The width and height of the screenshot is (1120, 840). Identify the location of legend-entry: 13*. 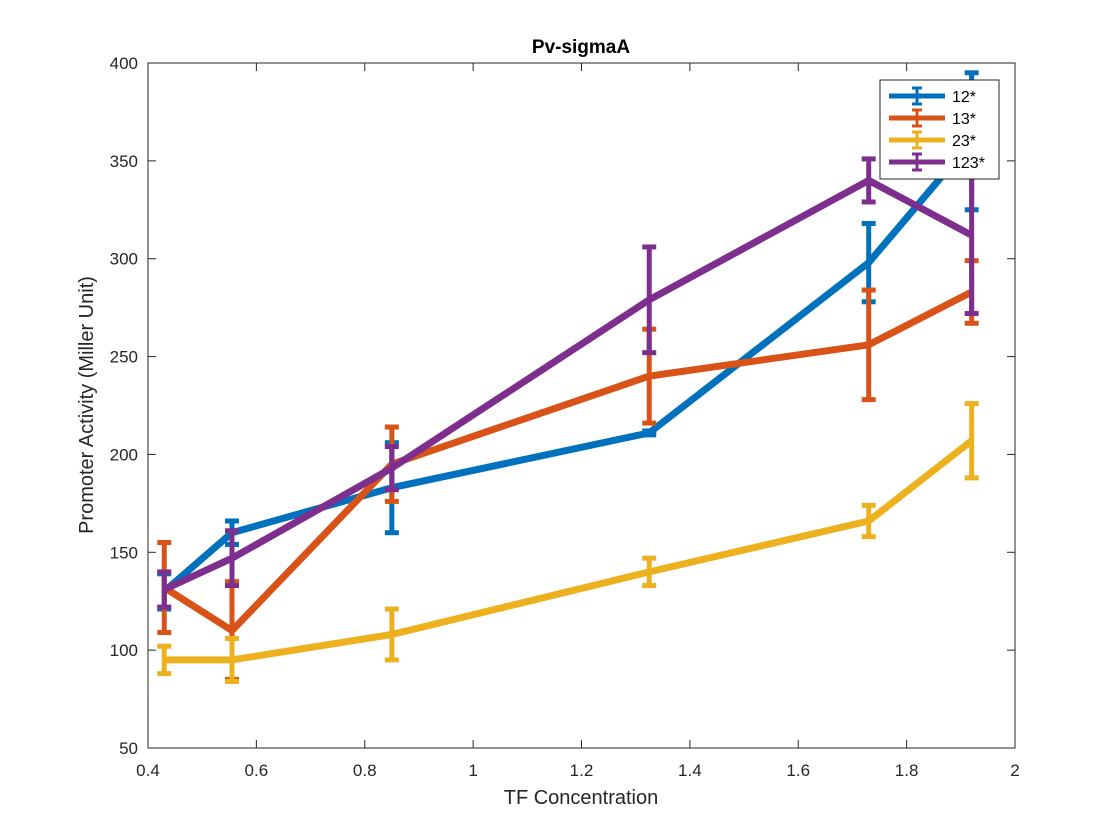
(932, 118).